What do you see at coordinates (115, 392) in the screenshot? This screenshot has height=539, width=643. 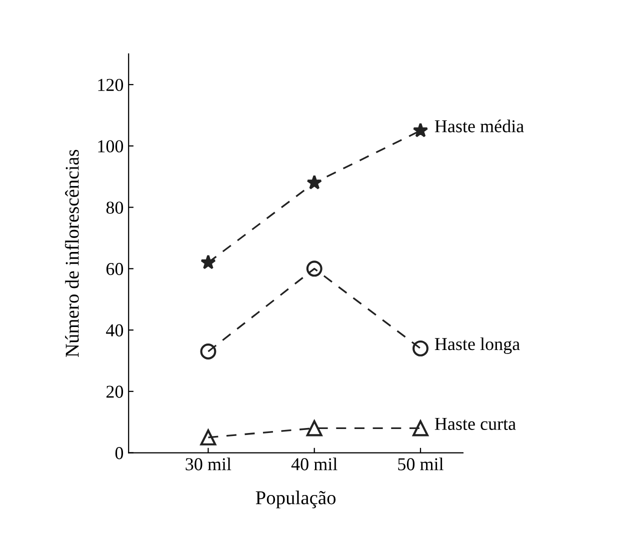 I see `y-tick-label: 20` at bounding box center [115, 392].